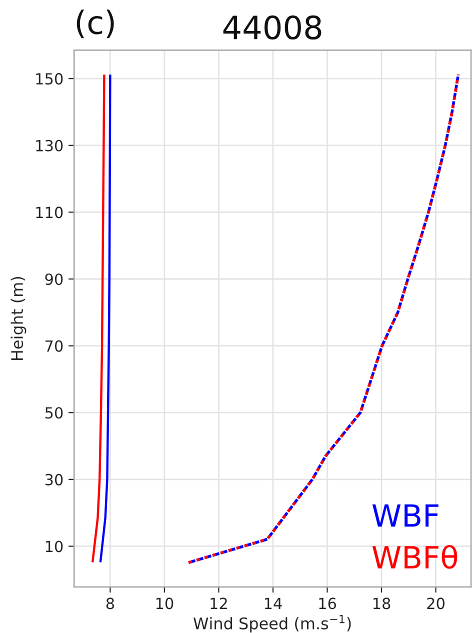 This screenshot has width=472, height=633. What do you see at coordinates (272, 623) in the screenshot?
I see `x-axis-title: Wind Speed (m.s$^{−1}$)` at bounding box center [272, 623].